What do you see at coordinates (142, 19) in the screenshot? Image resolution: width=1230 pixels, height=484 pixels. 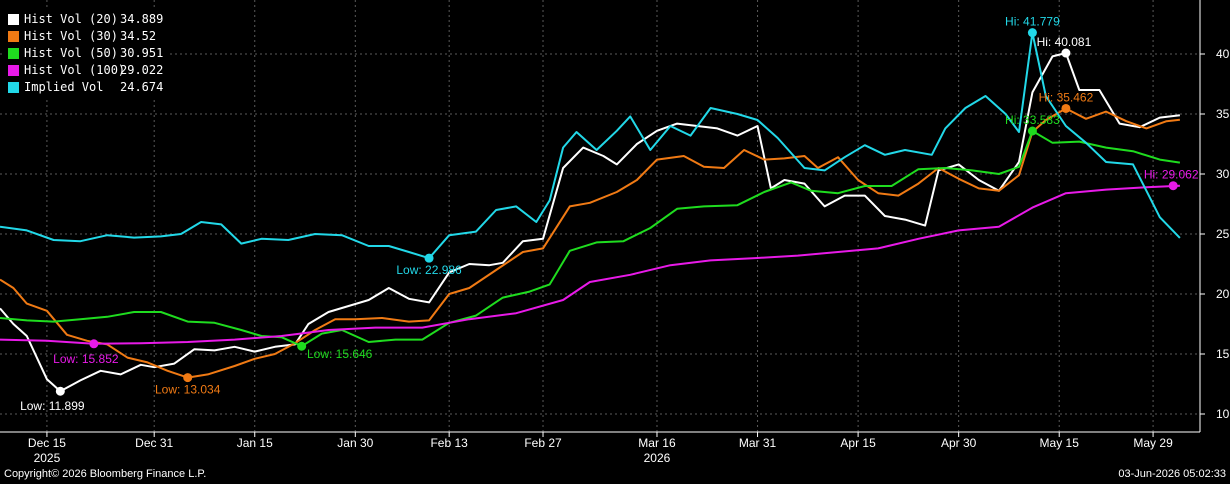 I see `legend-value: 34.889` at bounding box center [142, 19].